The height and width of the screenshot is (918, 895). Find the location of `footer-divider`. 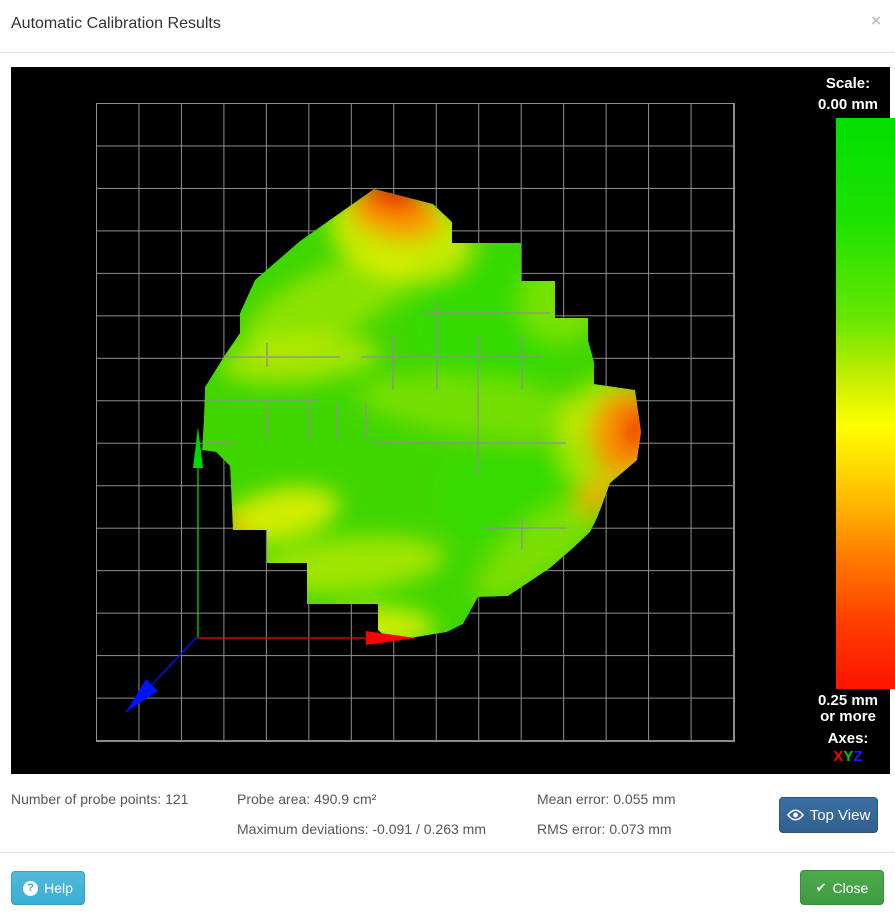

footer-divider is located at coordinates (447, 852).